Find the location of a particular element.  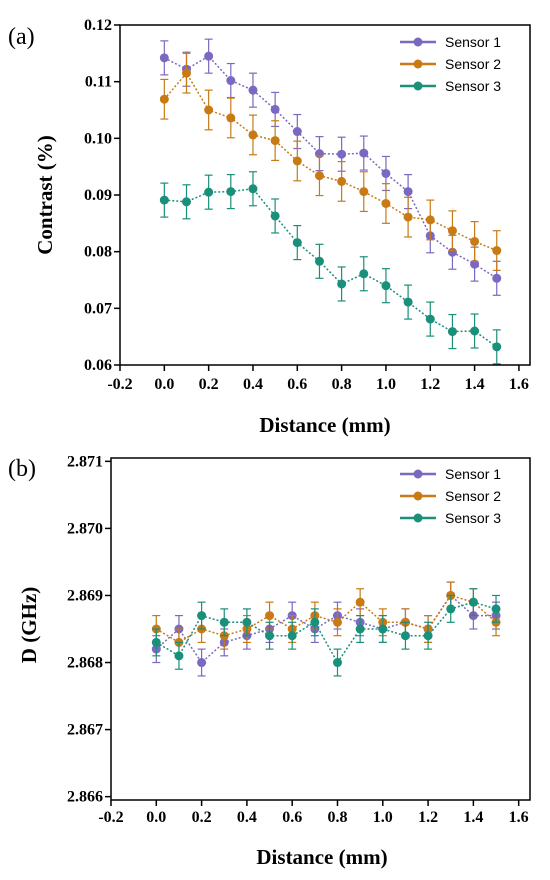

legend-item: Sensor 3 is located at coordinates (450, 86).